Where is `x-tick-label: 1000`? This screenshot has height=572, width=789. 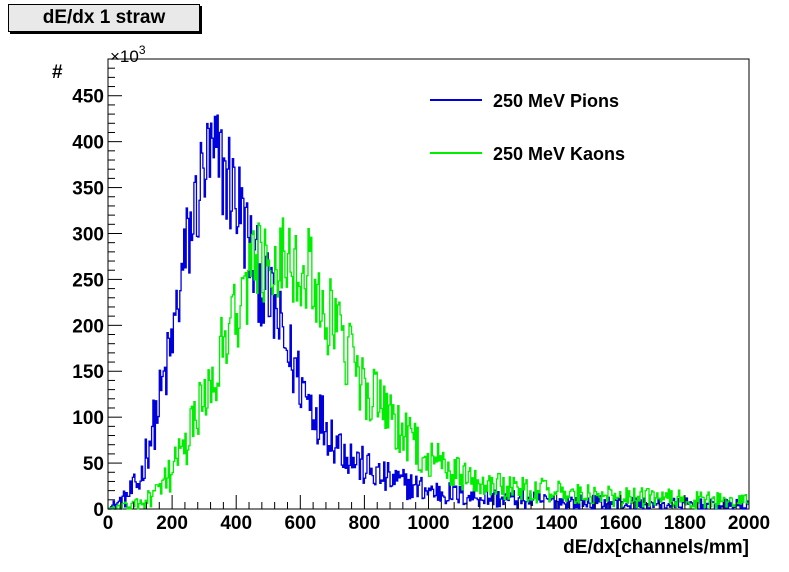 x-tick-label: 1000 is located at coordinates (428, 523).